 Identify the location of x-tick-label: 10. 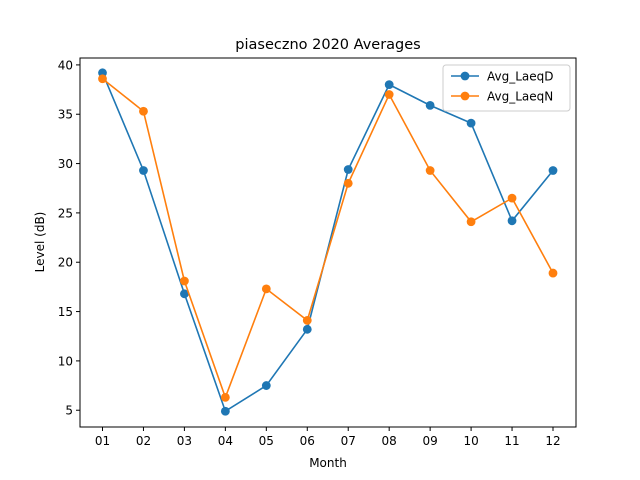
(470, 441).